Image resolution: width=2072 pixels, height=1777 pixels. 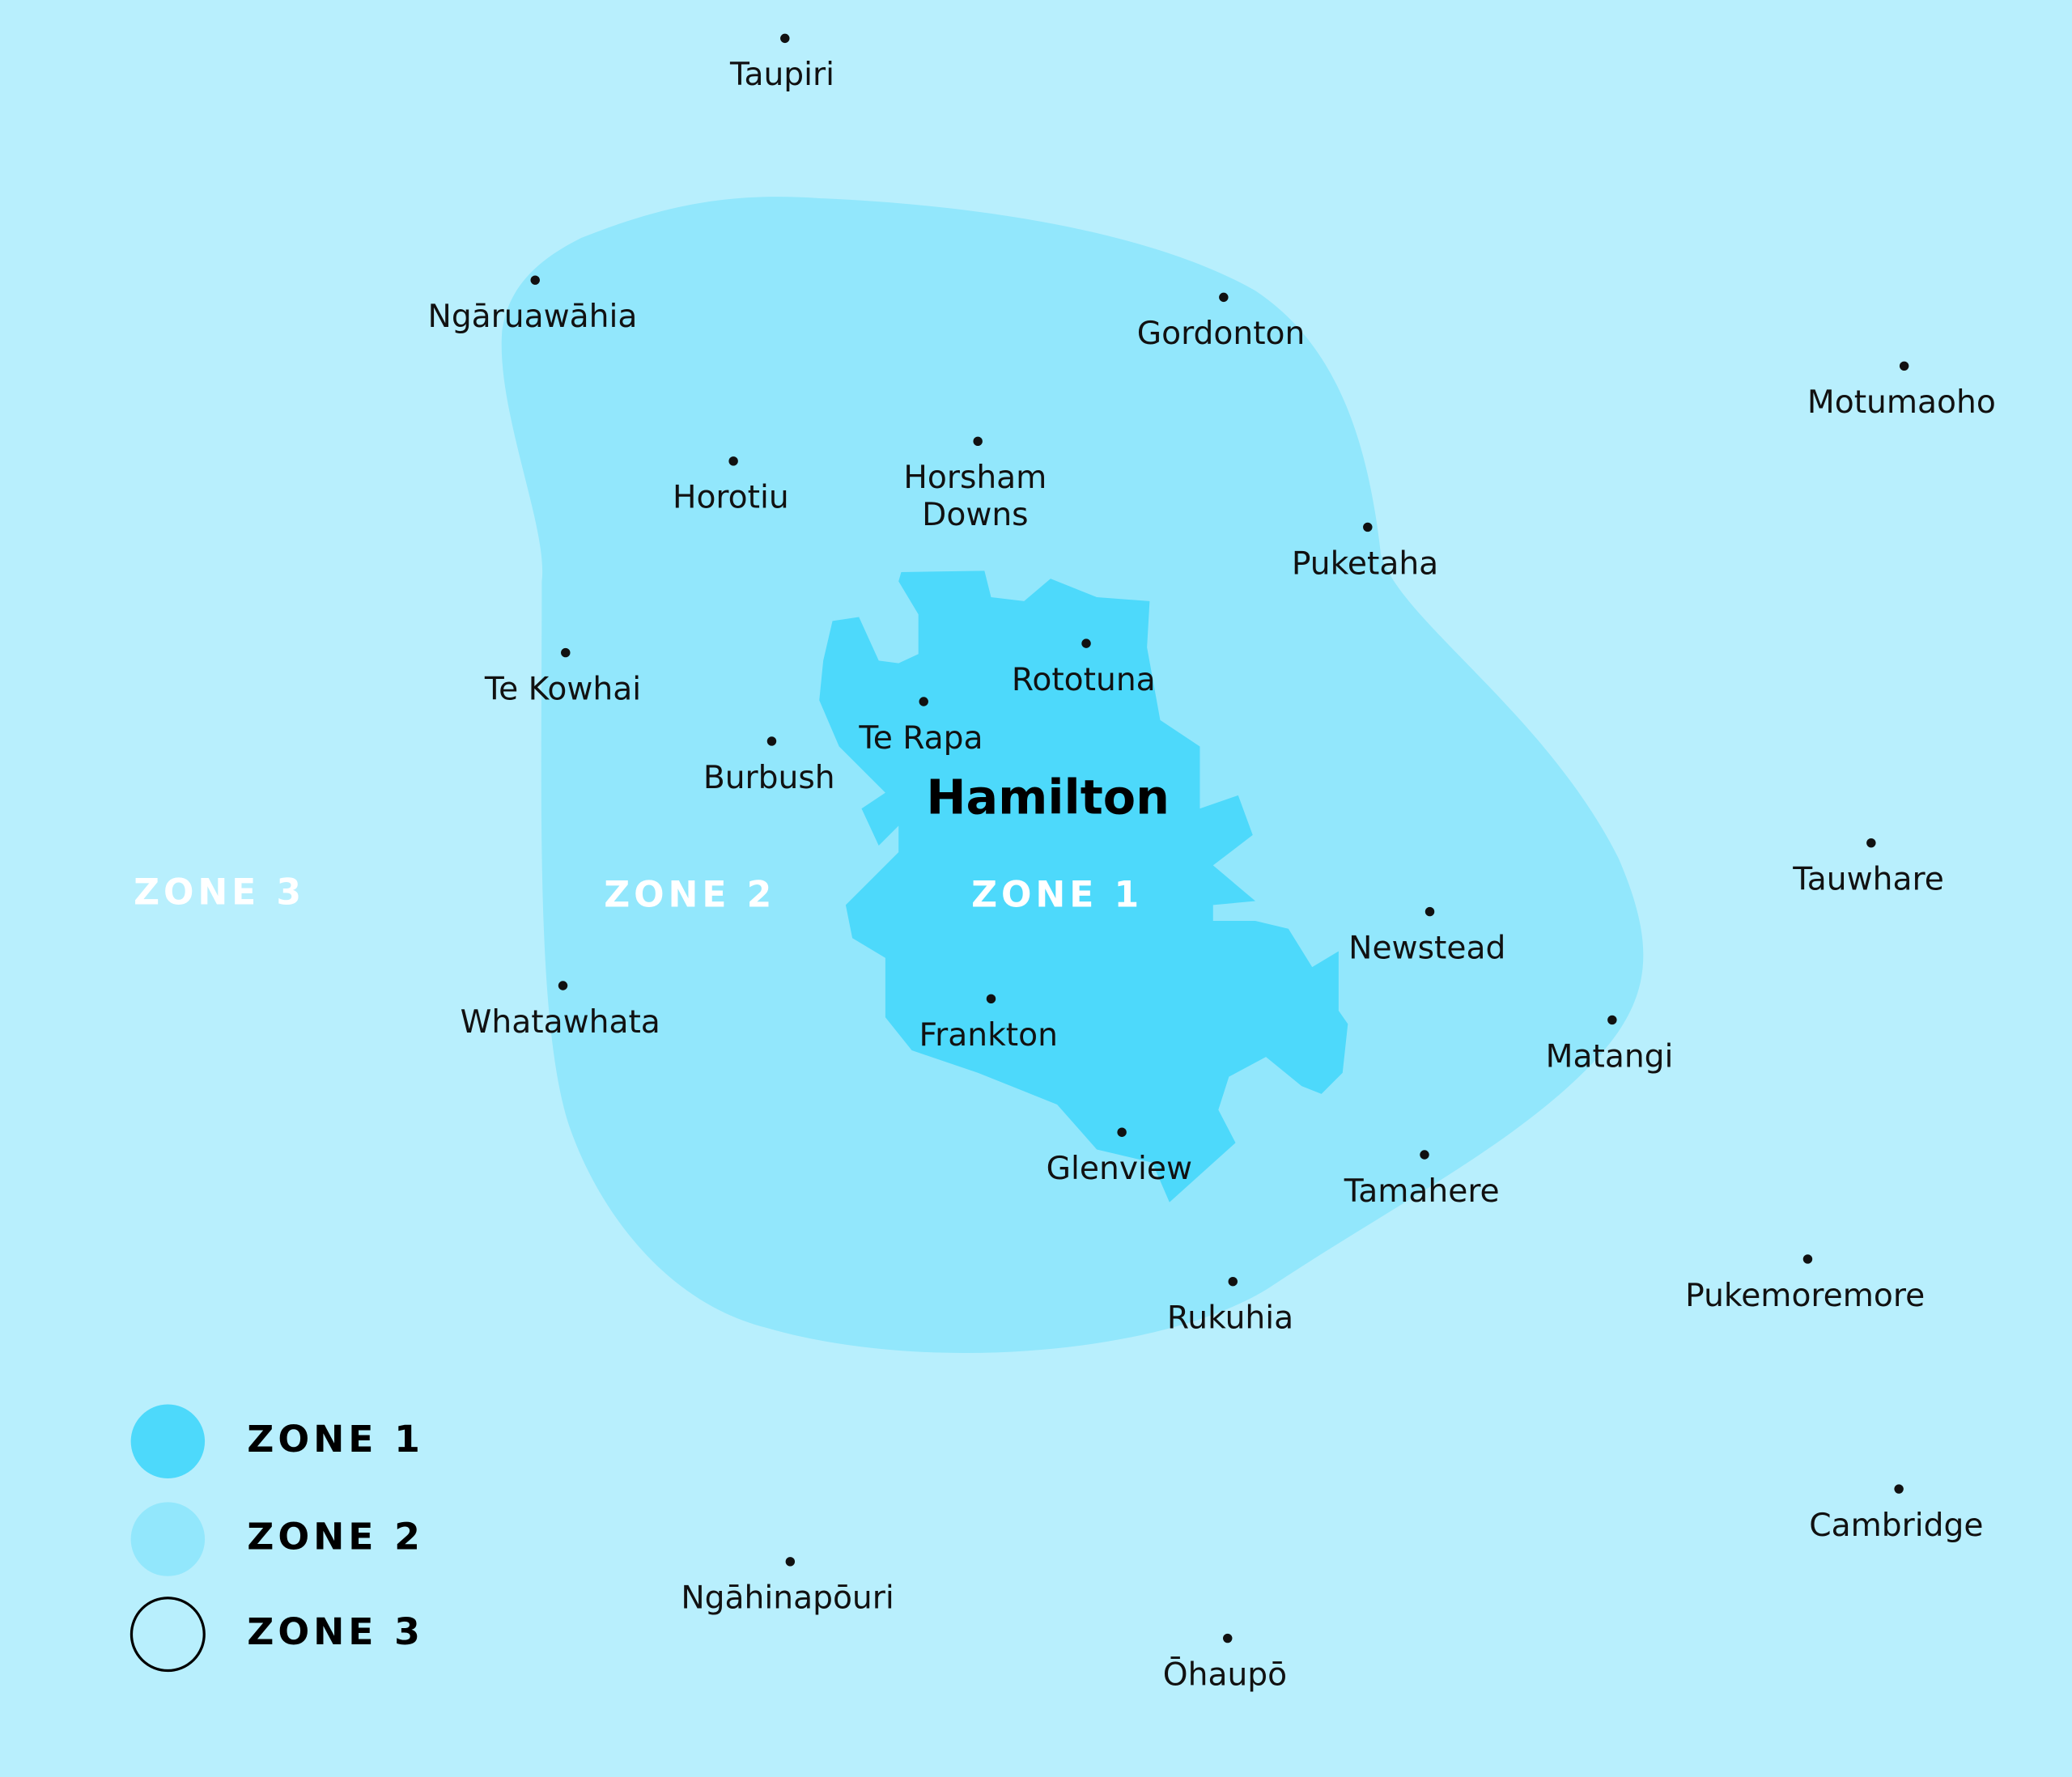 I want to click on place-label: Glenview, so click(x=1119, y=1169).